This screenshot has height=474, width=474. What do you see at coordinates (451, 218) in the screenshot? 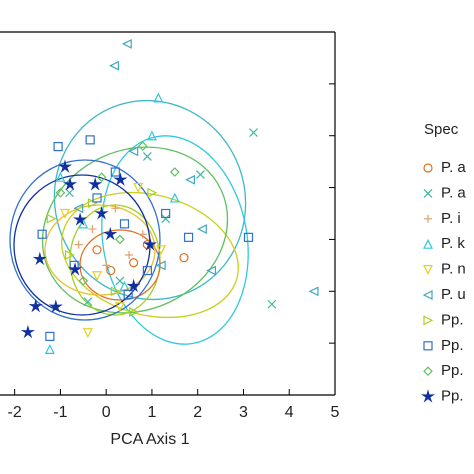
I see `legend-text: P. i` at bounding box center [451, 218].